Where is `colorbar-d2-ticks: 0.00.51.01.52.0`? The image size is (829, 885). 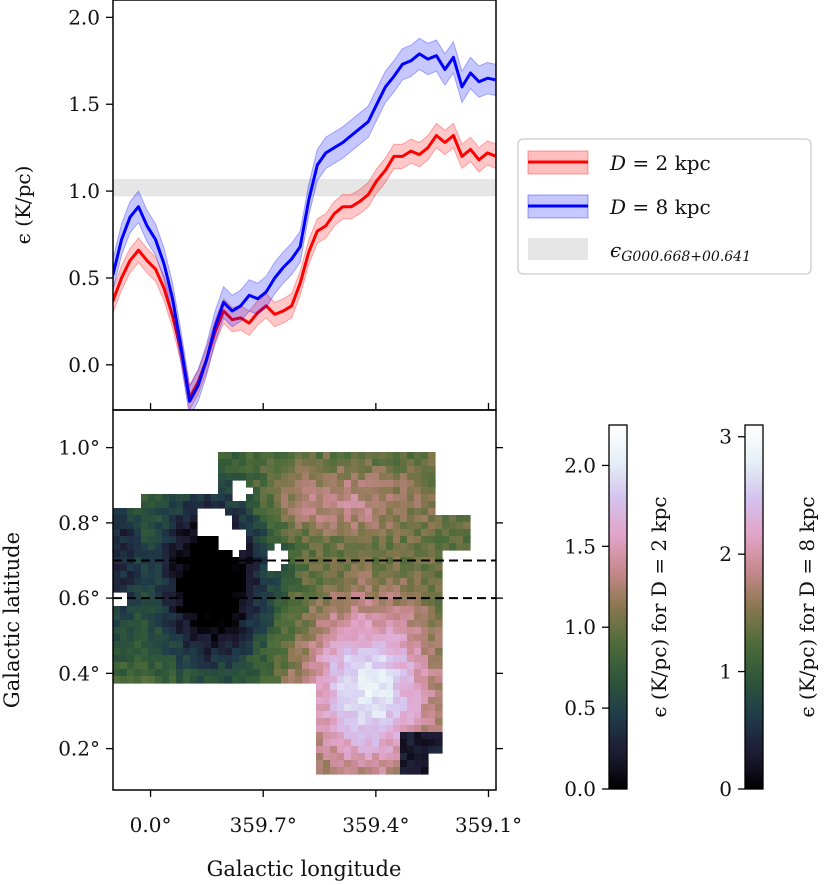 colorbar-d2-ticks: 0.00.51.01.52.0 is located at coordinates (586, 627).